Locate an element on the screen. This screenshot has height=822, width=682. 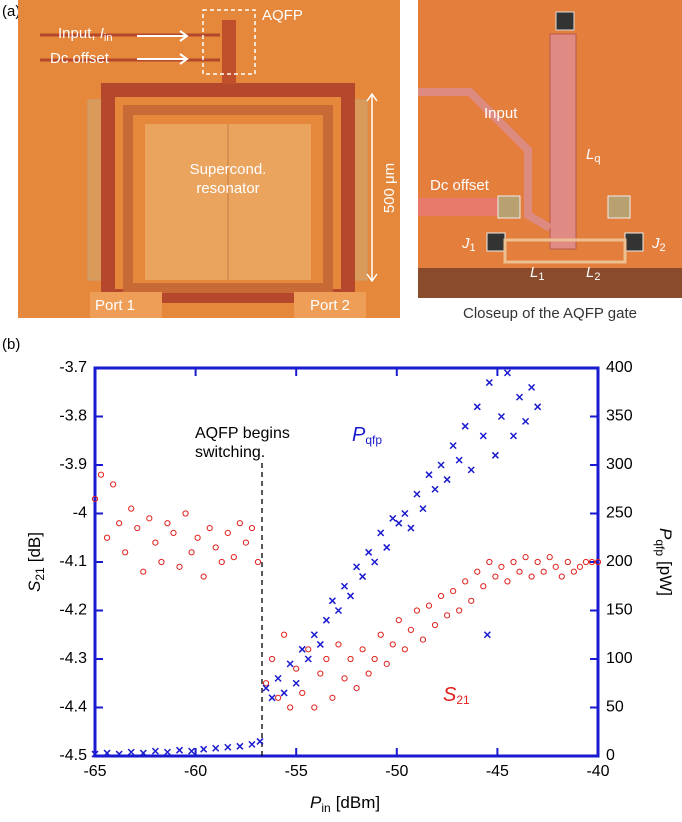
y2-tick-label: 150 is located at coordinates (619, 610).